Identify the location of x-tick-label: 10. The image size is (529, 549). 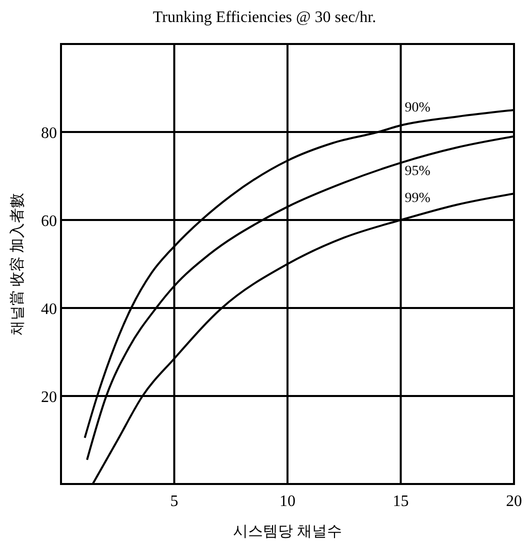
(288, 501).